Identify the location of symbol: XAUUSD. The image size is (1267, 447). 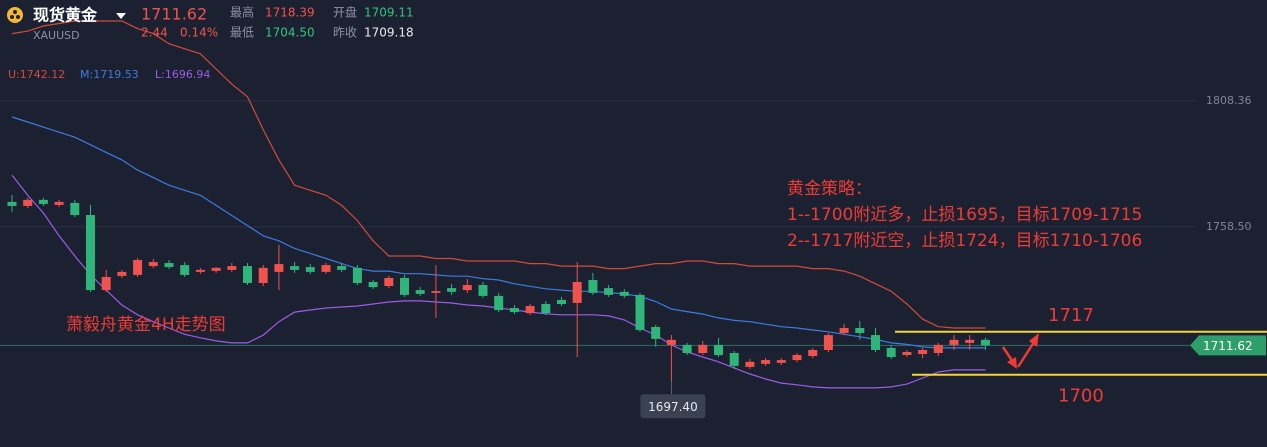
(56, 35).